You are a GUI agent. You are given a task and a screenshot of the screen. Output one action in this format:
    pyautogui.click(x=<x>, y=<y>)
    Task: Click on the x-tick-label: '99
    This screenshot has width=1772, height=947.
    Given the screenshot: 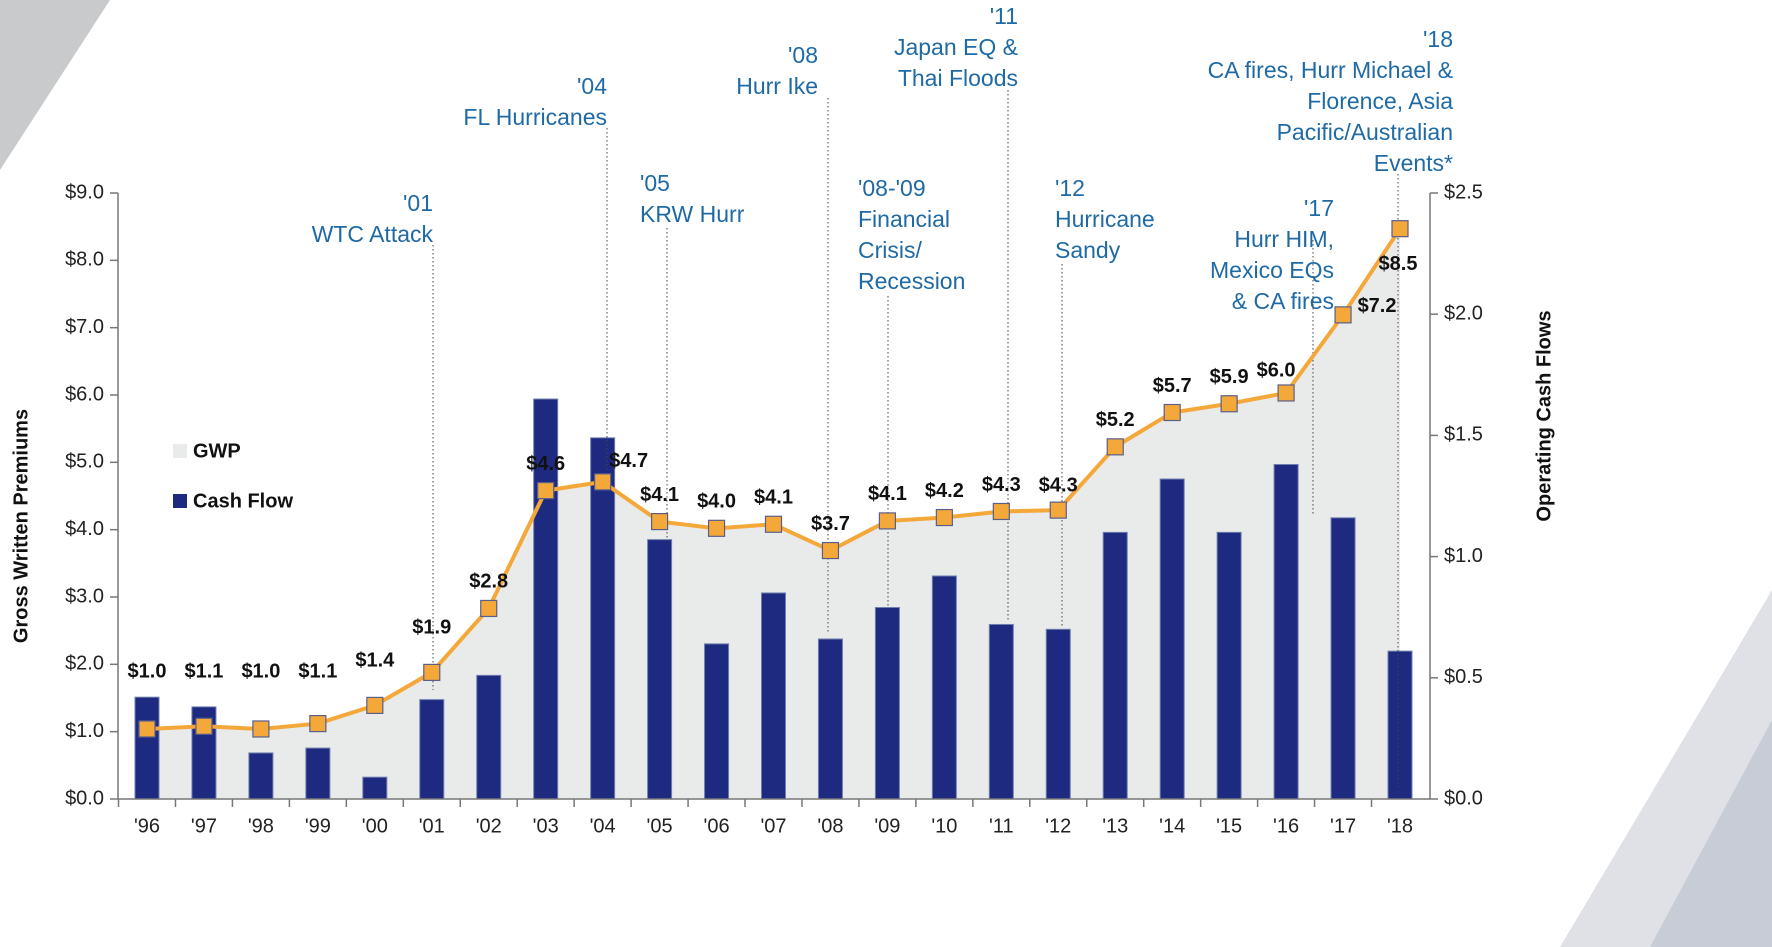 What is the action you would take?
    pyautogui.click(x=318, y=826)
    